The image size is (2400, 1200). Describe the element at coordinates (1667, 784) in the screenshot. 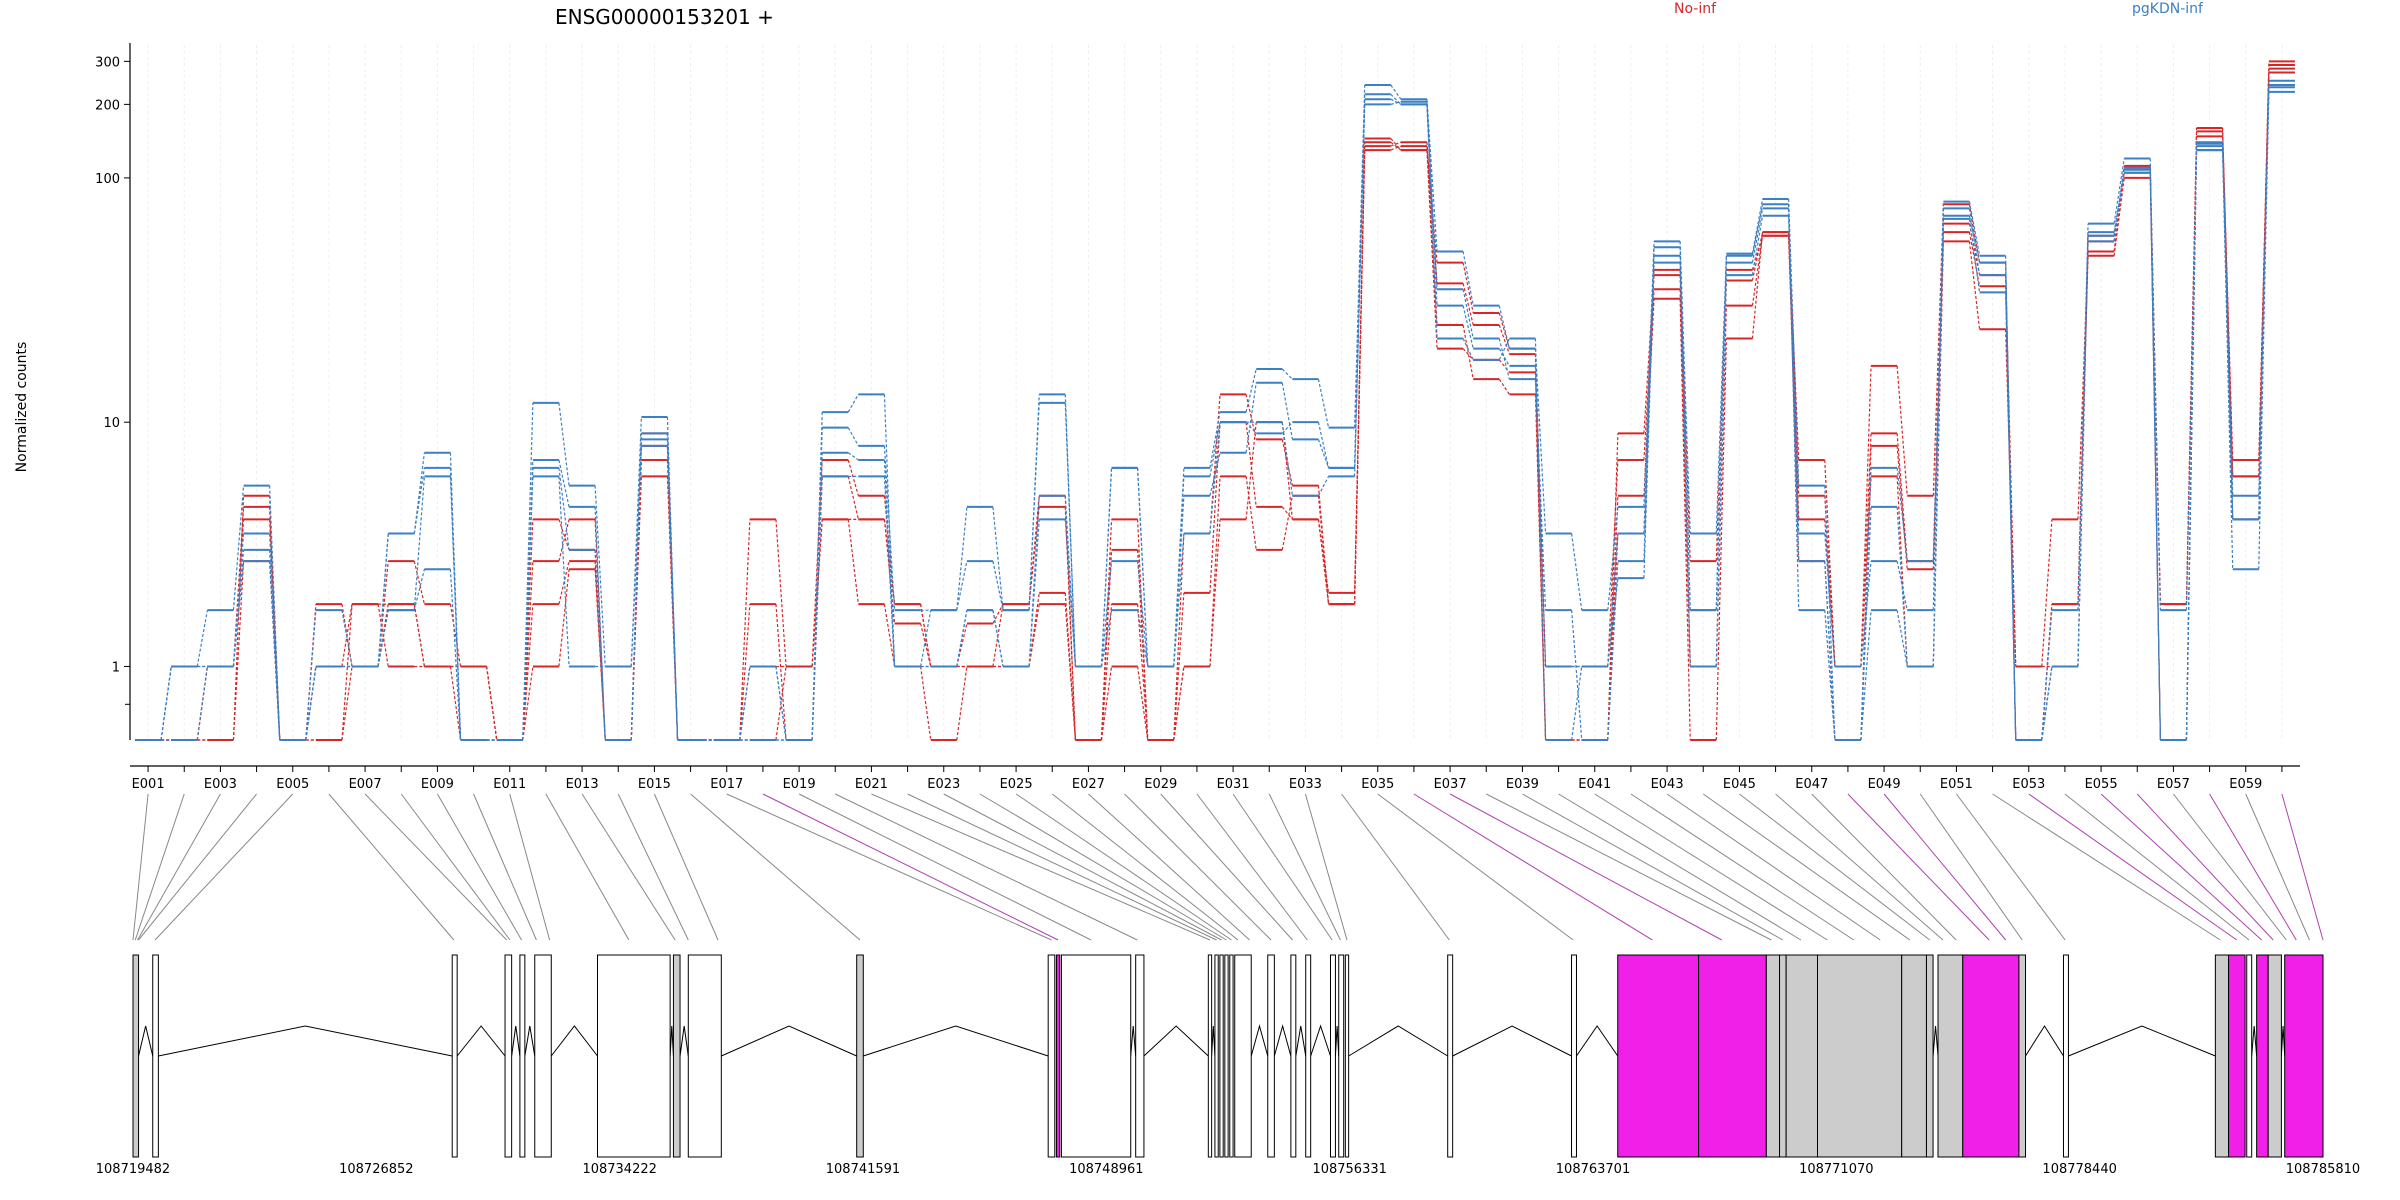

I see `x-tick-label: E043` at that location.